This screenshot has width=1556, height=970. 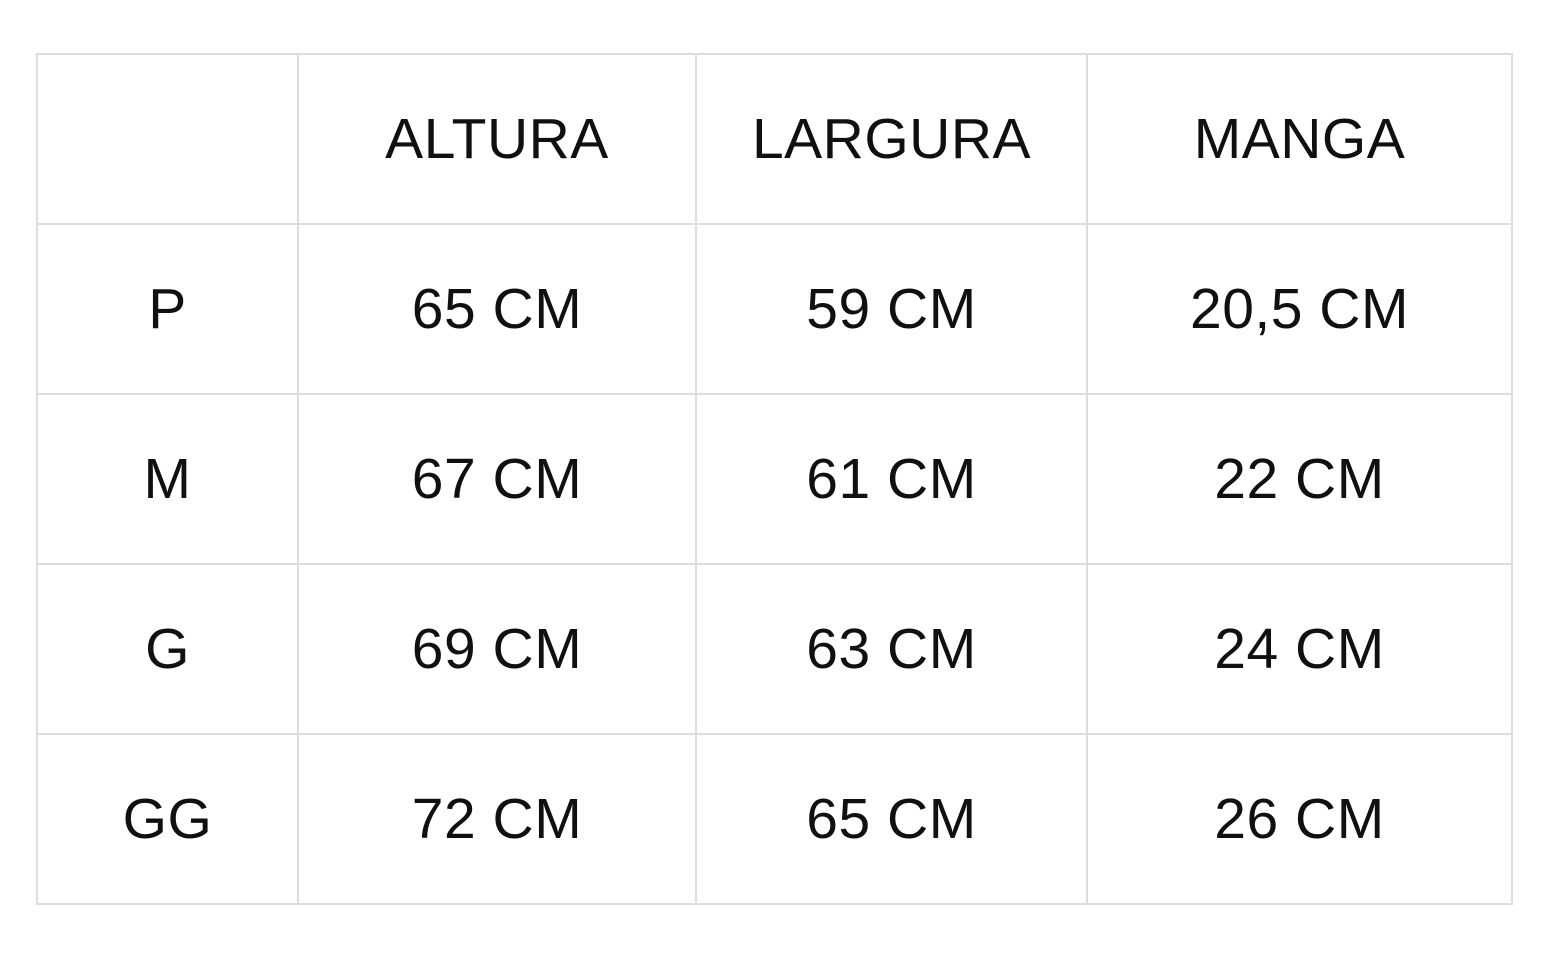 I want to click on header-cell-empty, so click(x=167, y=139).